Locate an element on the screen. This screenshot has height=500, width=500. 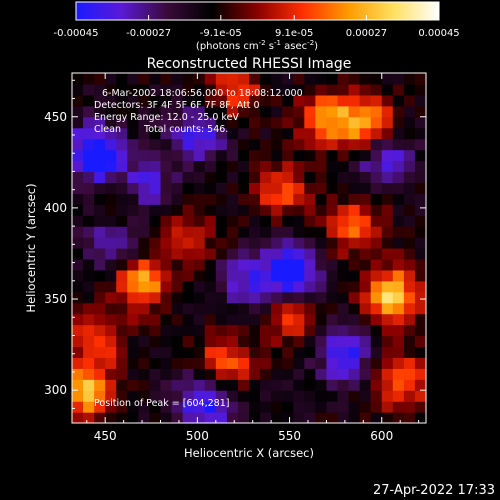
footer-timestamp: 27-Apr-2022 17:33 is located at coordinates (434, 490).